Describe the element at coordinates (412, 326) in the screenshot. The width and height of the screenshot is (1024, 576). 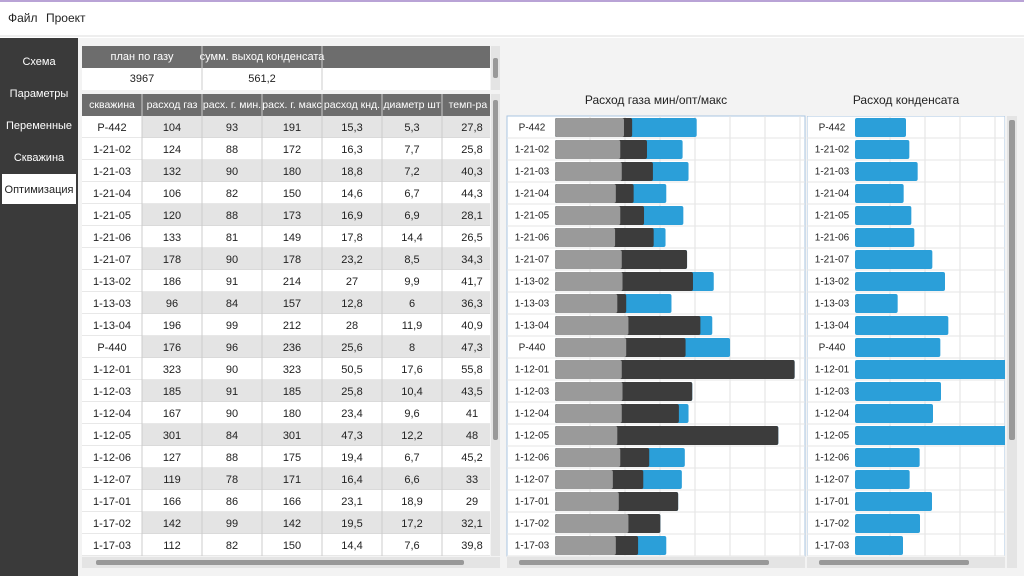
I see `table-cell: 11,9` at that location.